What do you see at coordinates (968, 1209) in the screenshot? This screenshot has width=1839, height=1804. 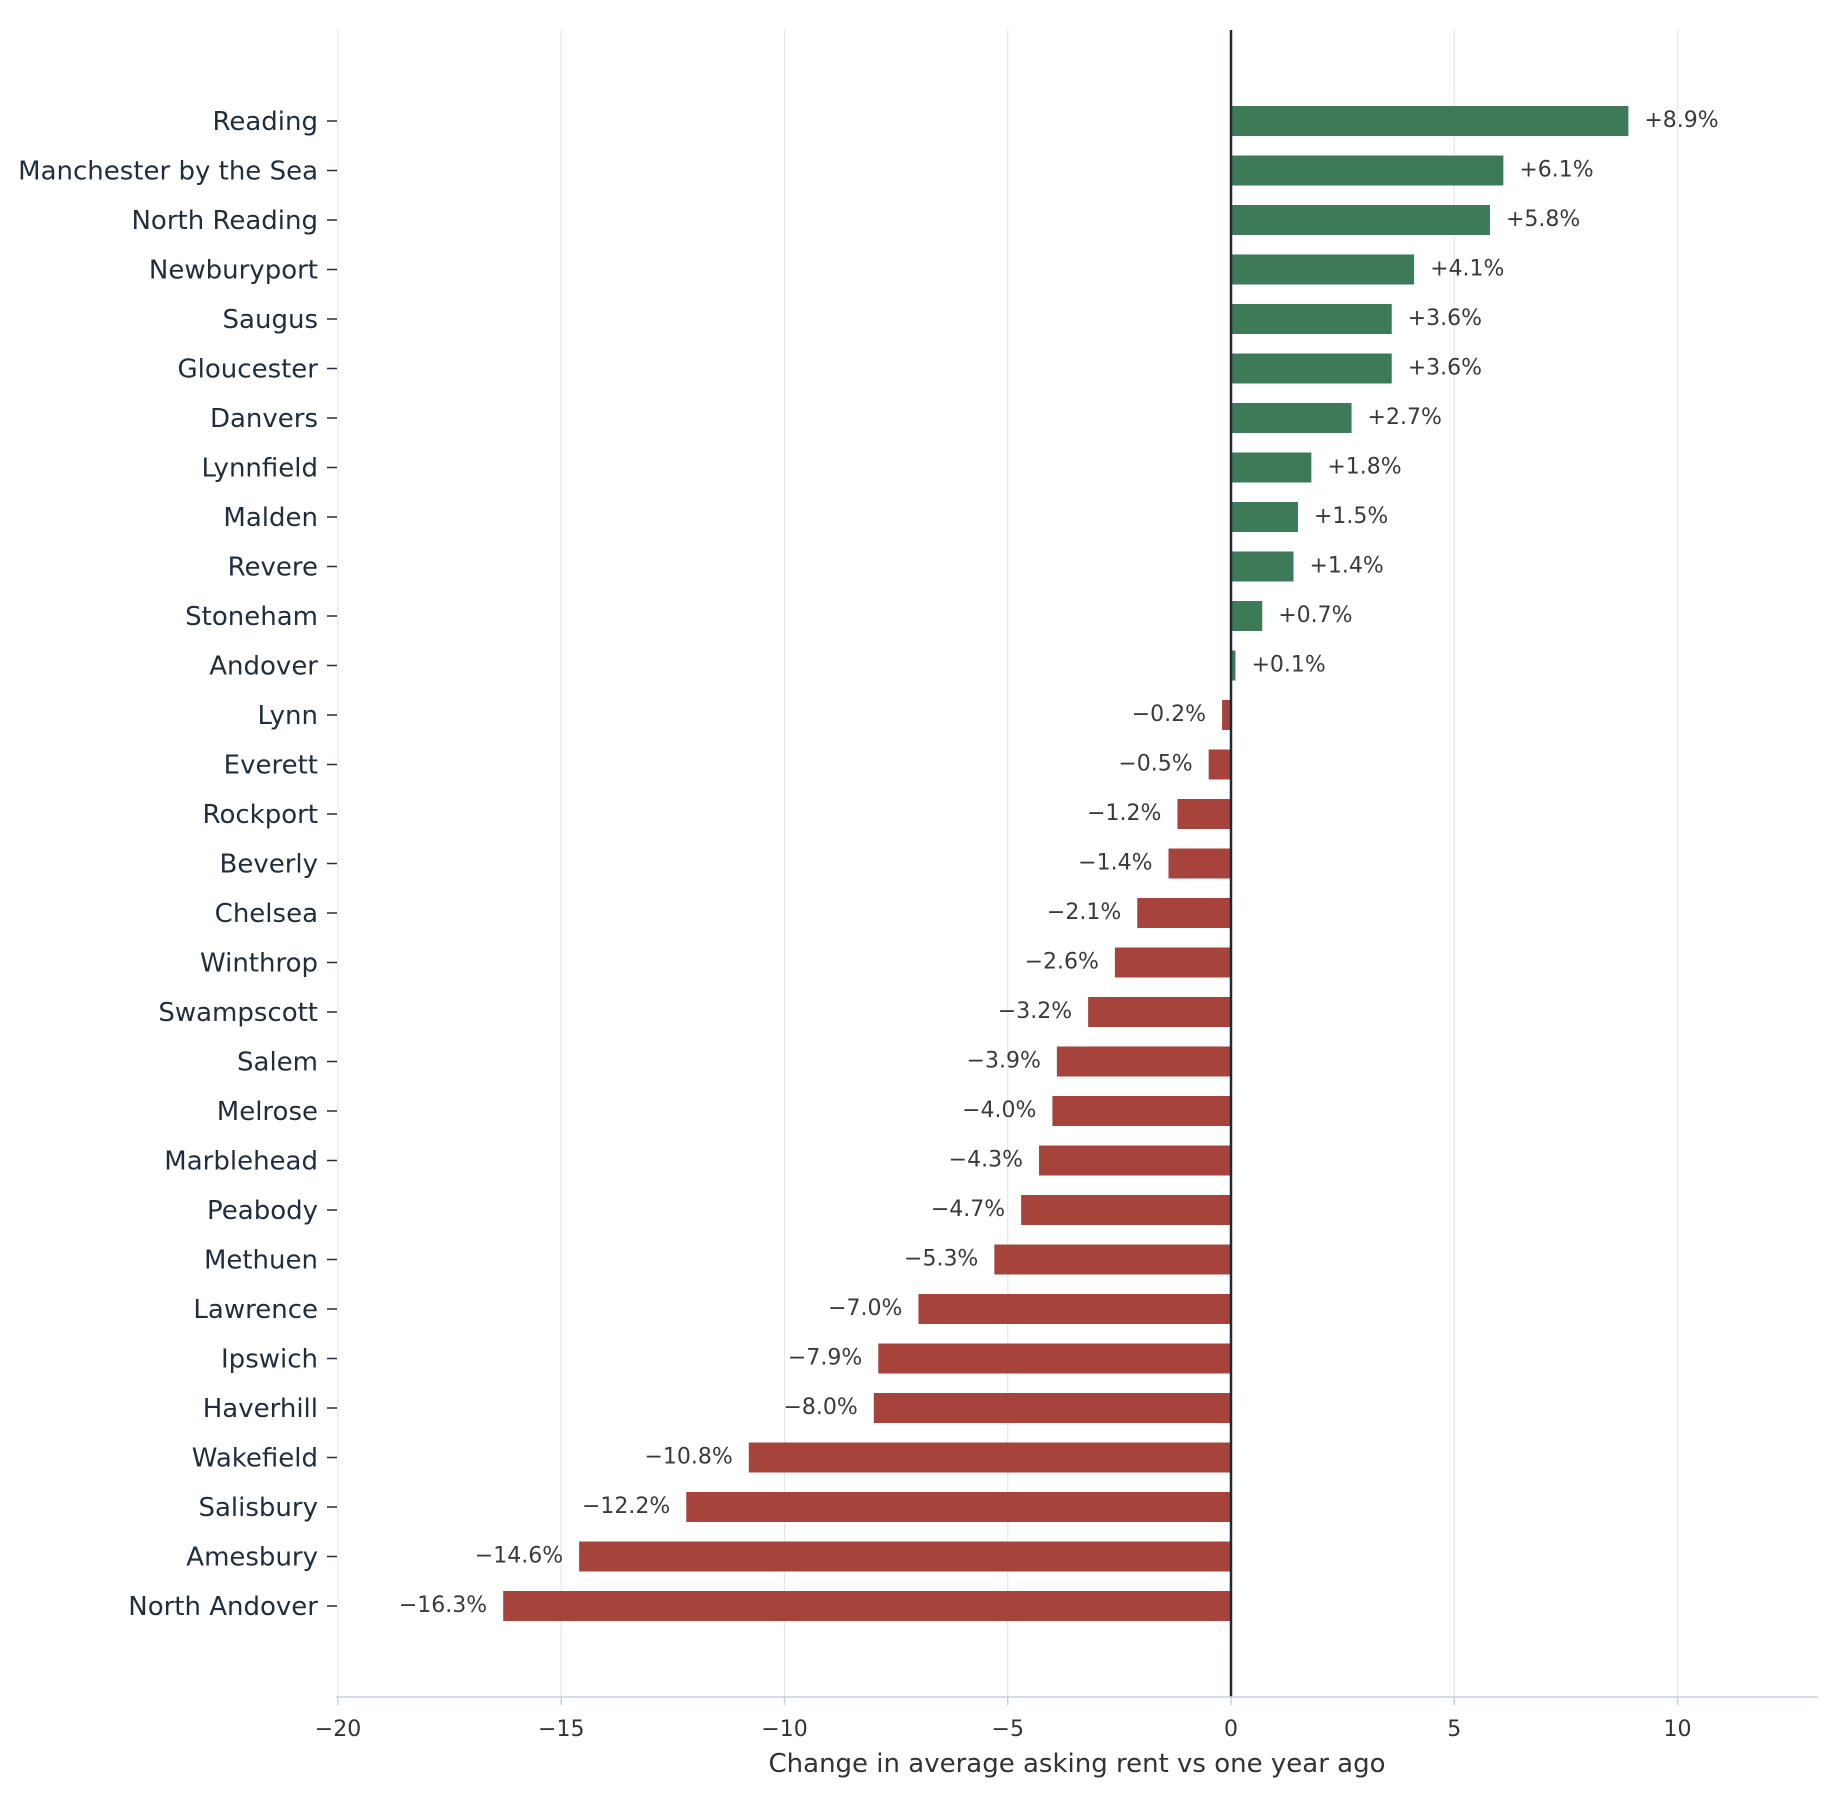 I see `data-label: −4.7%` at bounding box center [968, 1209].